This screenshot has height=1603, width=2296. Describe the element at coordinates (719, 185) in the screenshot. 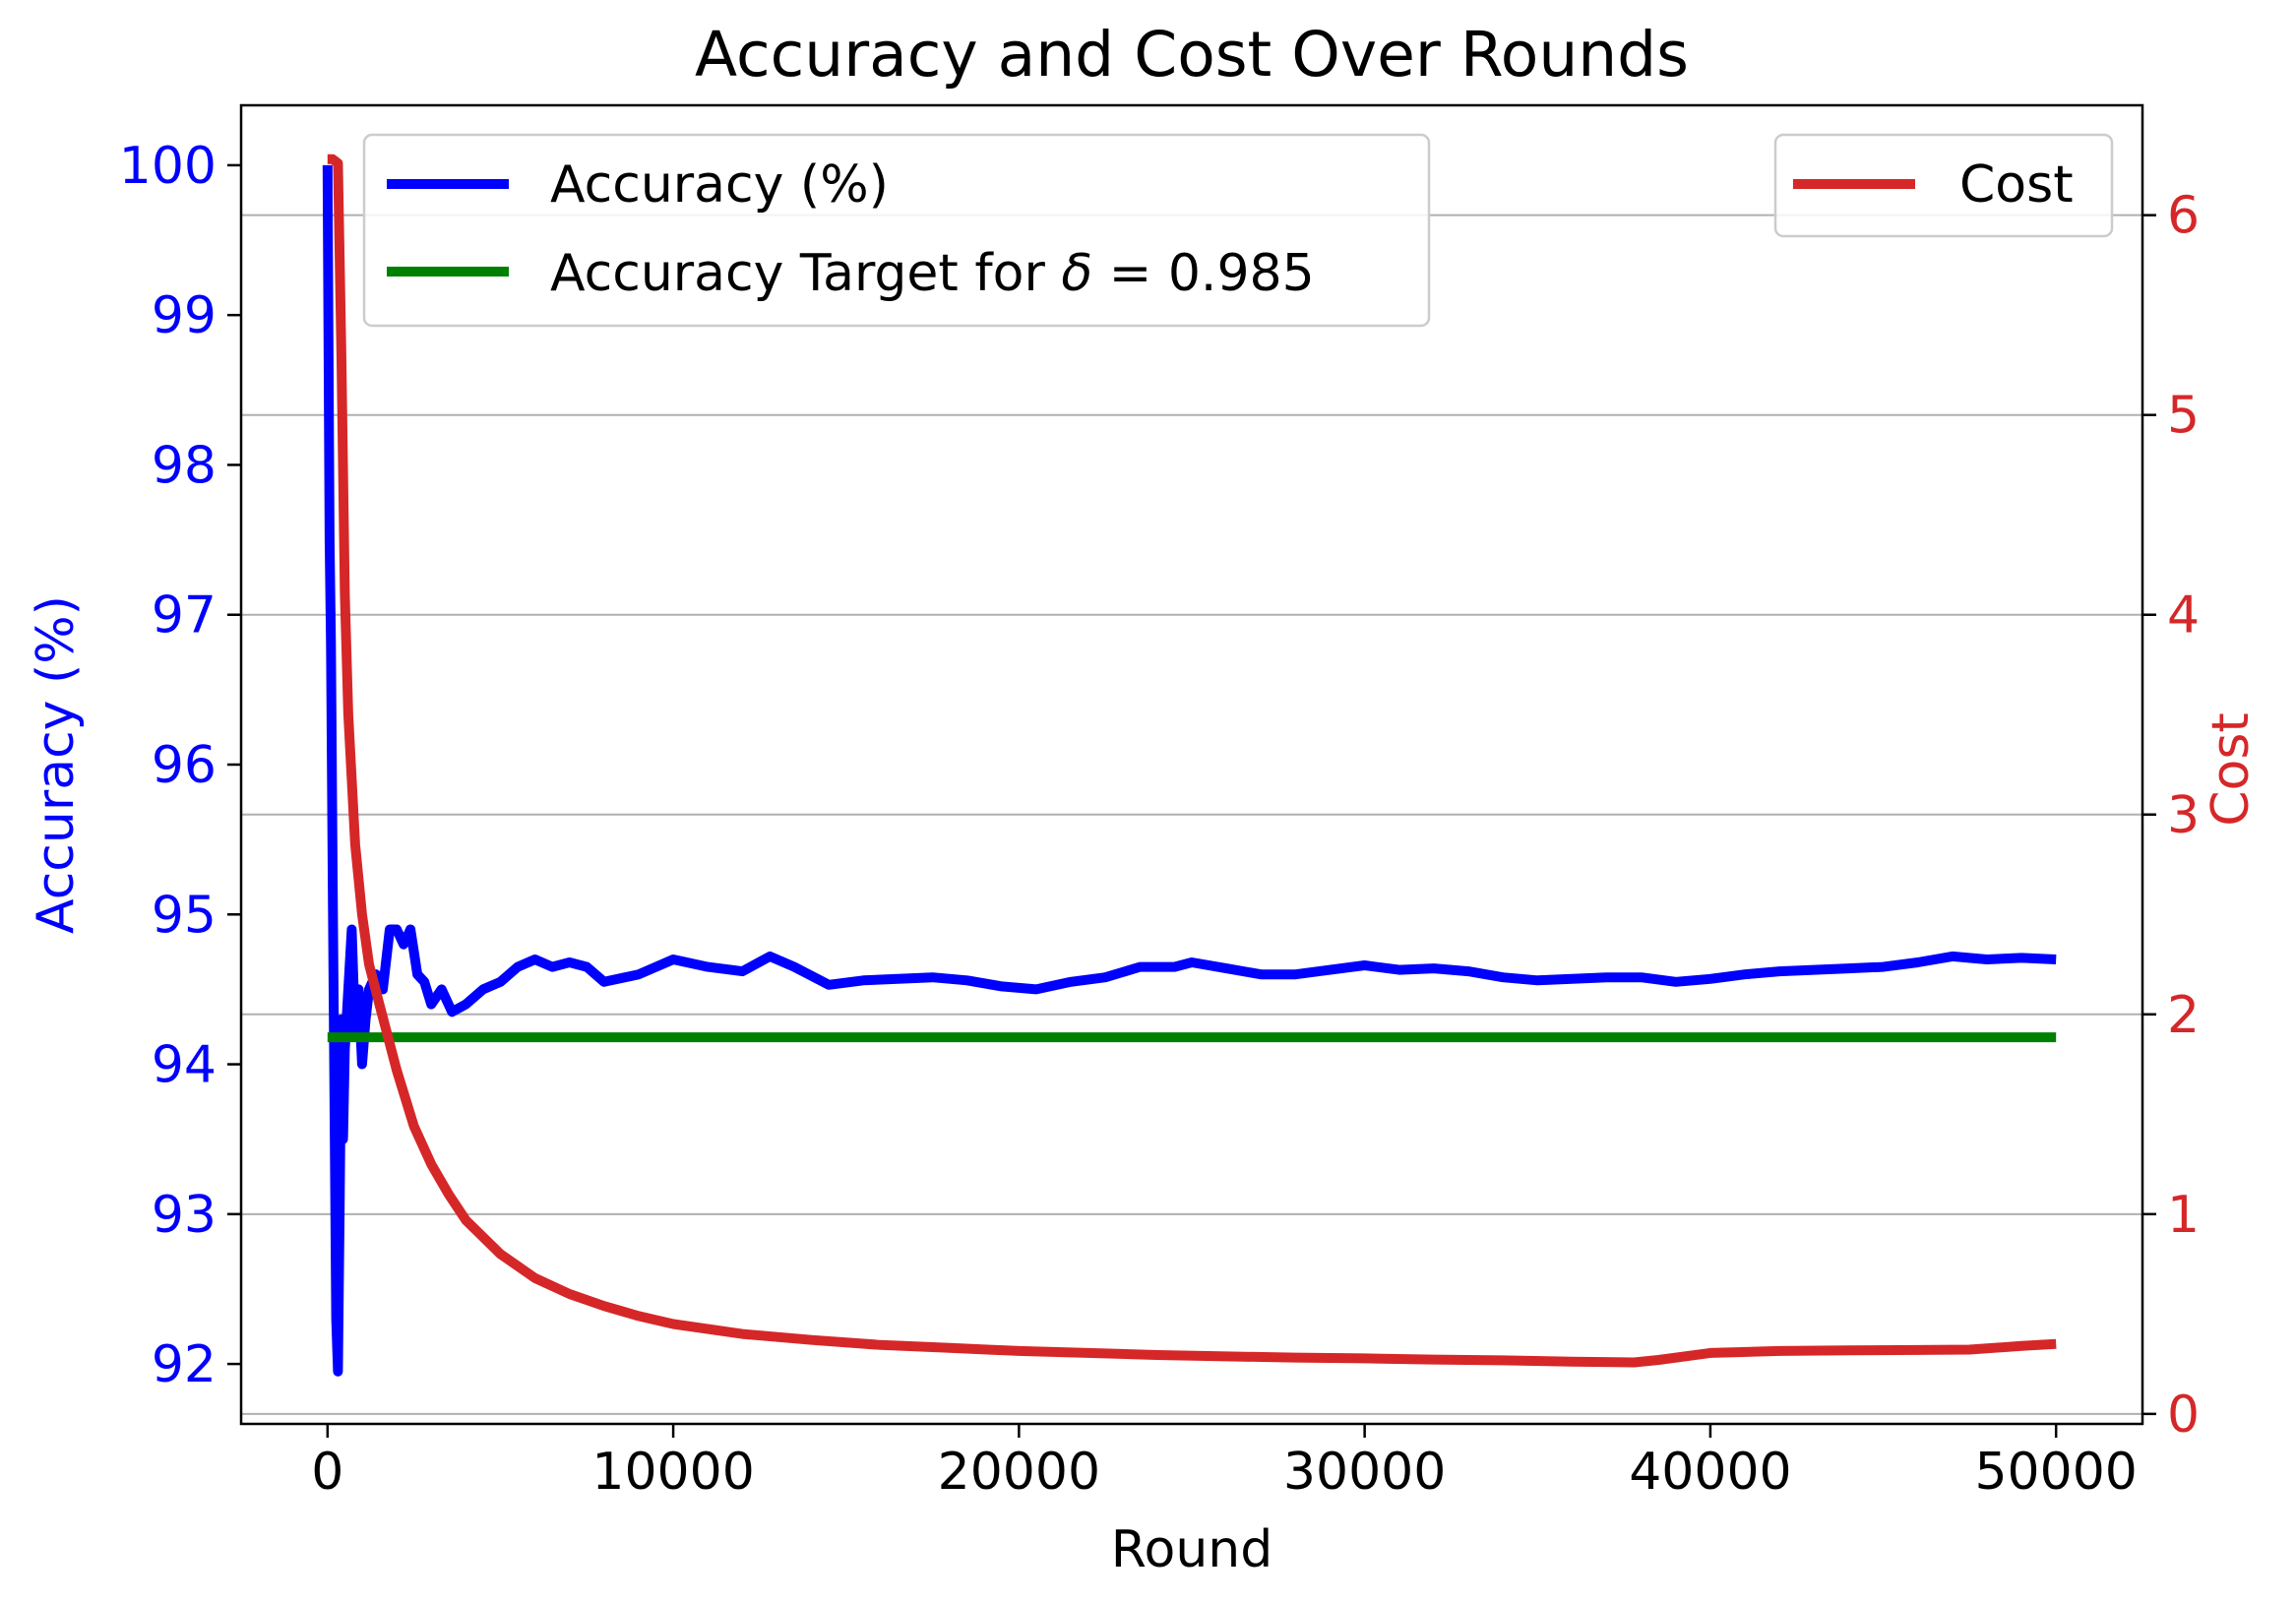

I see `legend-accuracy-label: Accuracy (%)` at that location.